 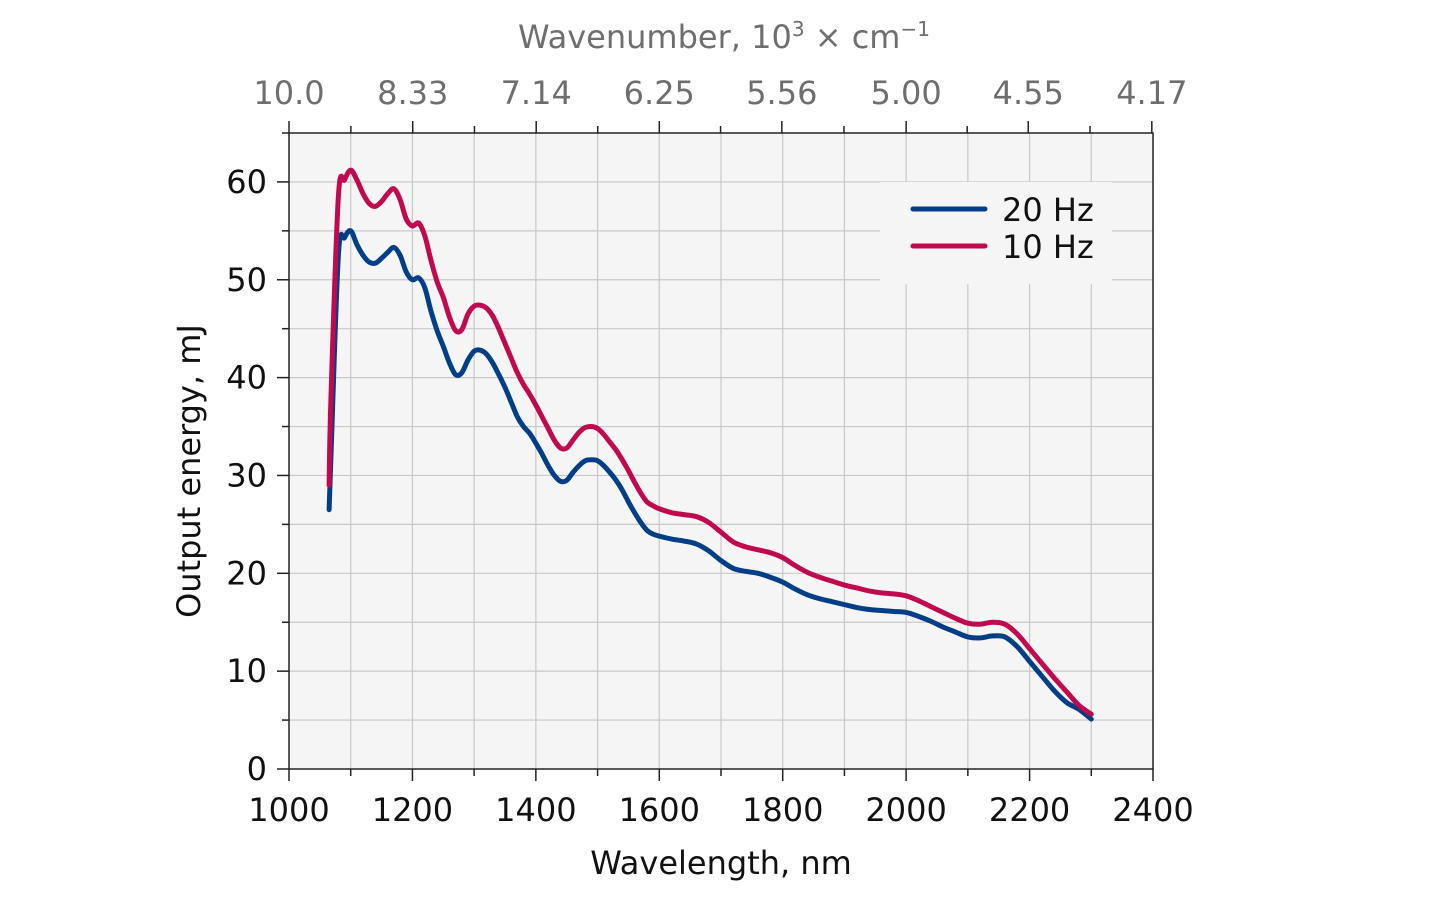 What do you see at coordinates (655, 37) in the screenshot?
I see `top-axis-title-prefix: Wavenumber, 10` at bounding box center [655, 37].